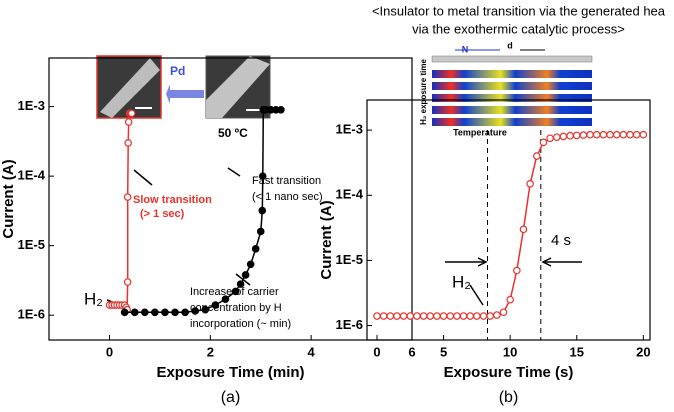  I want to click on y-axis-label: Current (A), so click(326, 239).